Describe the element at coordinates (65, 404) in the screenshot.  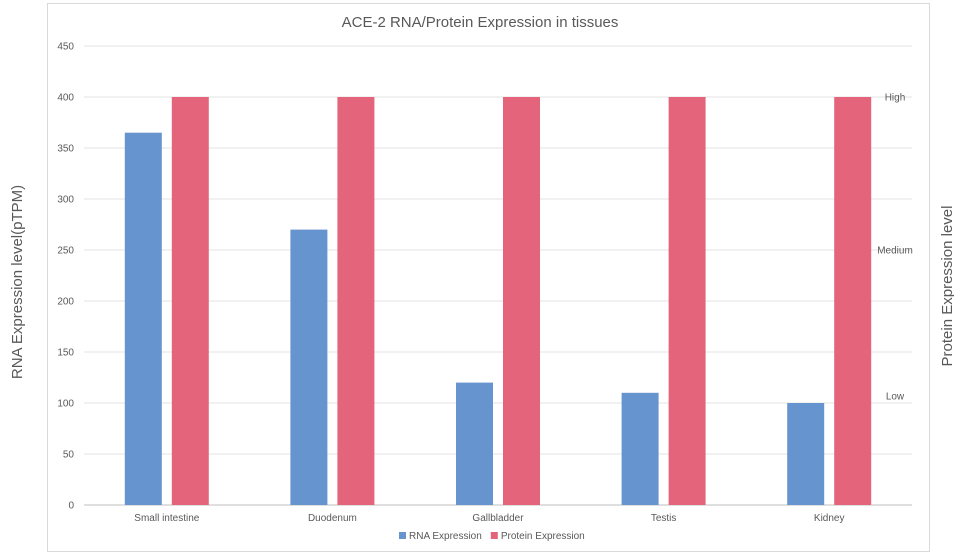
I see `y-tick-label: 100` at that location.